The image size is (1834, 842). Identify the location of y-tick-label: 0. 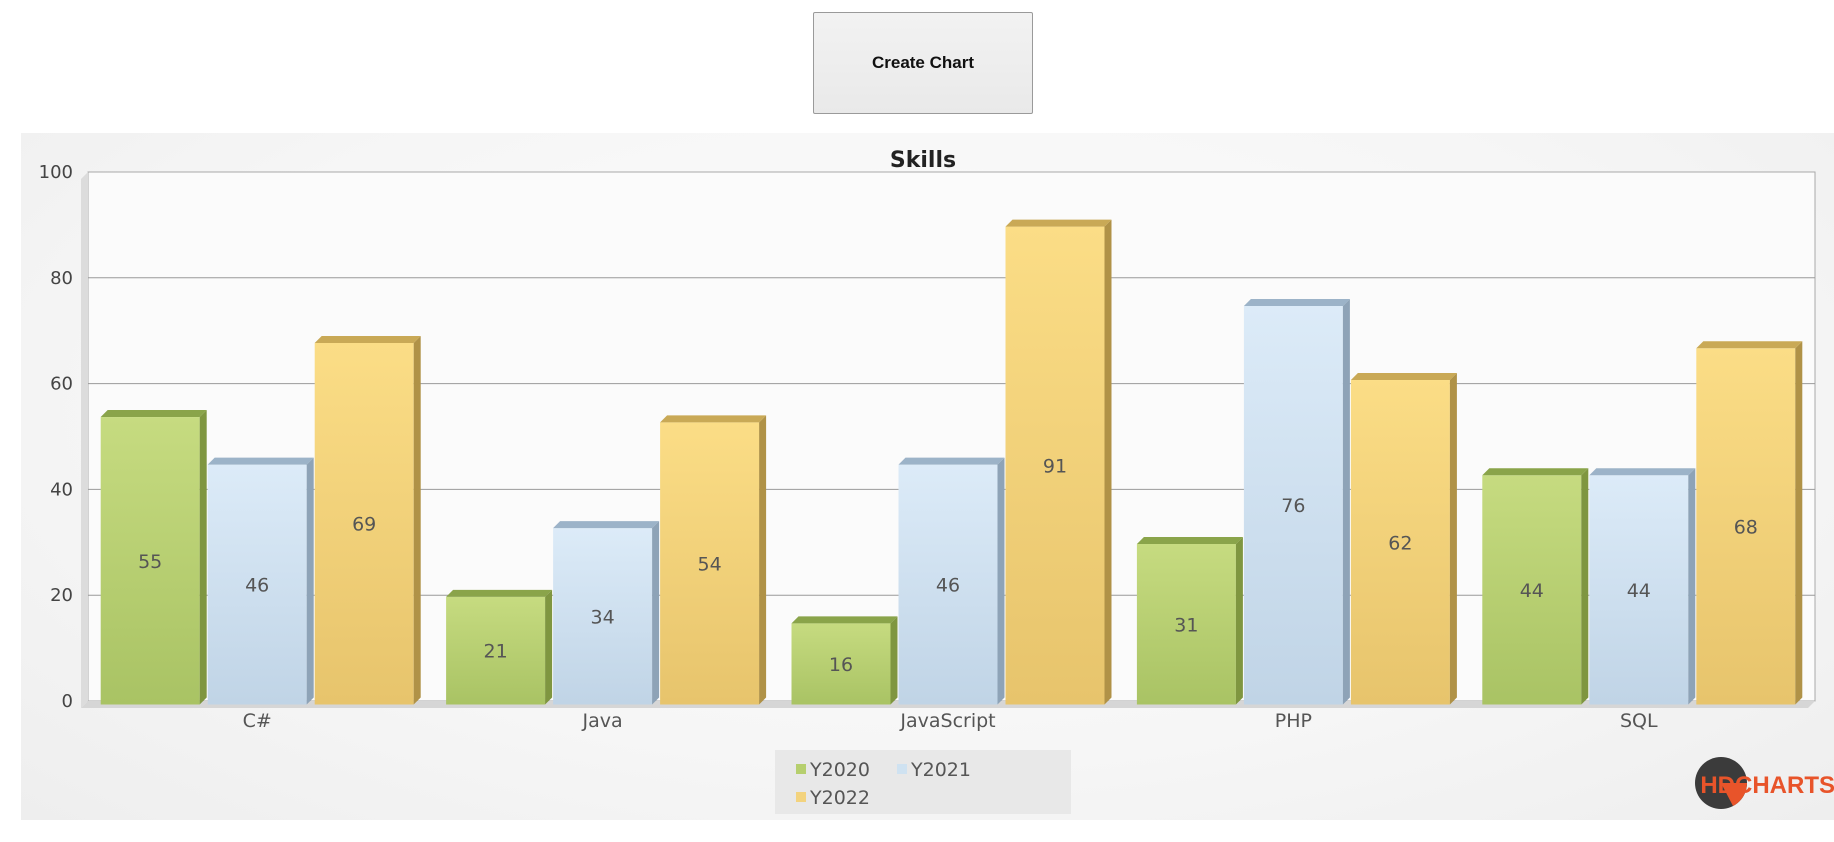
(67, 701).